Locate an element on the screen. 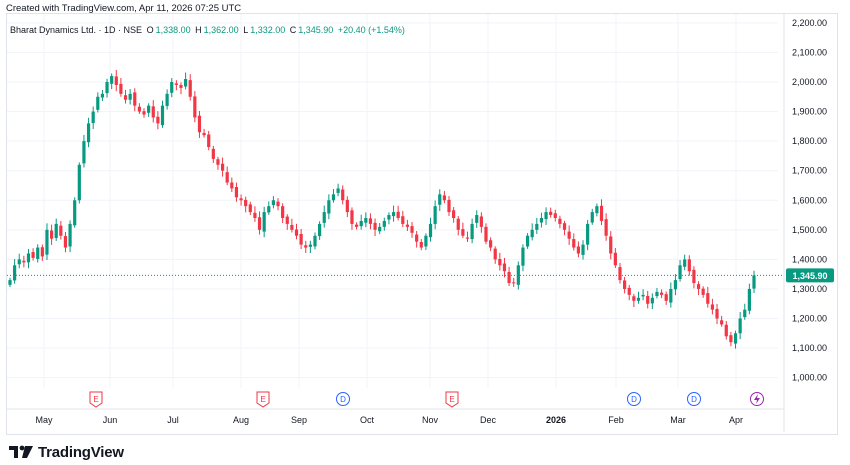  x-tick-label: Jul is located at coordinates (173, 420).